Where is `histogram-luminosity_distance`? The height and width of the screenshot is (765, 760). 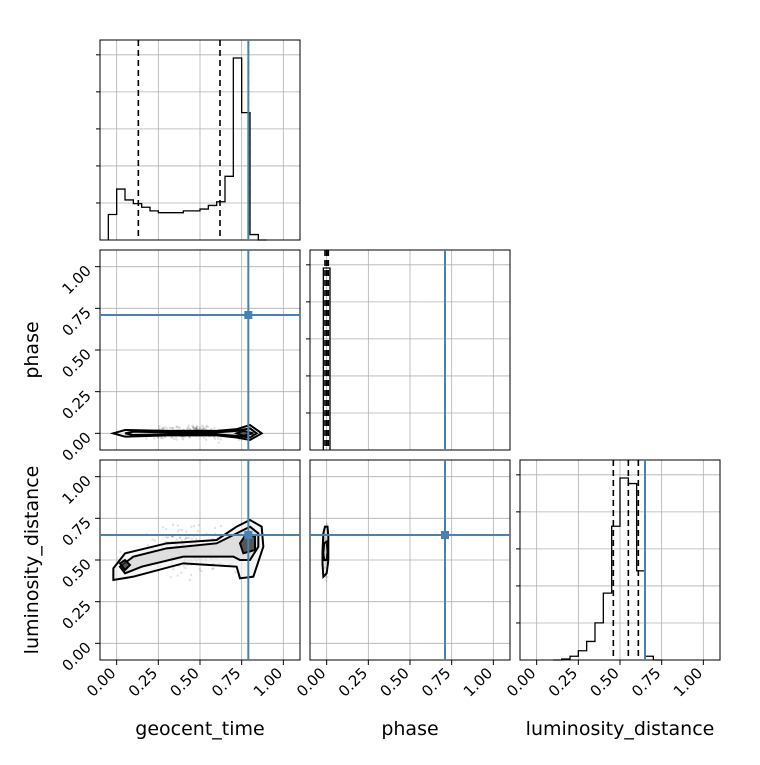
histogram-luminosity_distance is located at coordinates (607, 569).